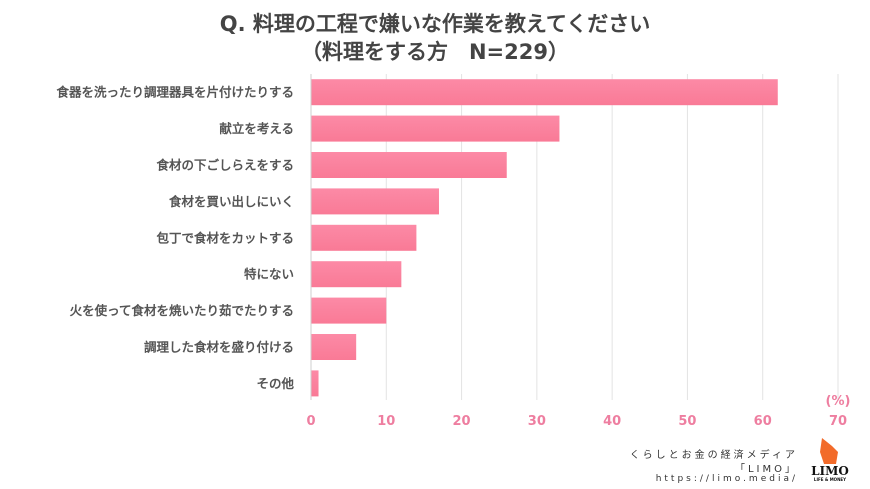 The image size is (870, 489). I want to click on category-label: 食材の下ごしらえをする, so click(224, 165).